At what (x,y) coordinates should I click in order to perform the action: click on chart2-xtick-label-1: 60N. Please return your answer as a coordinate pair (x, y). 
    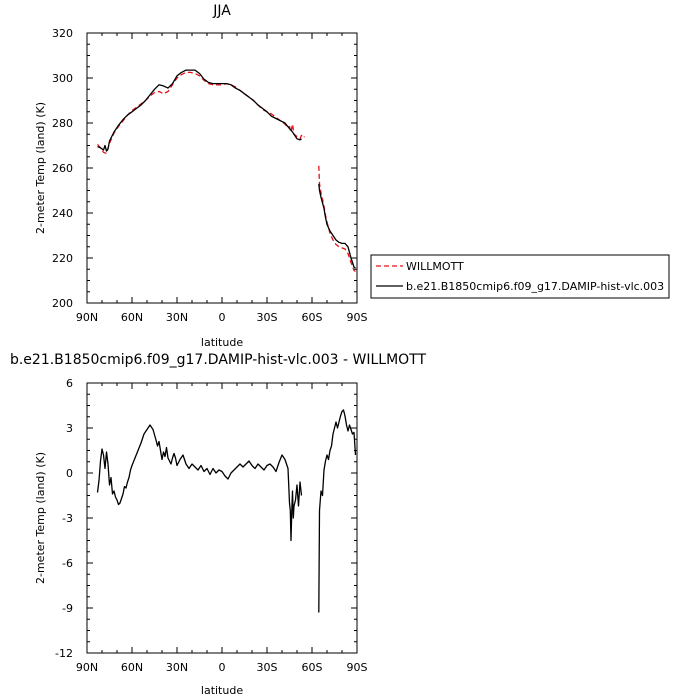
    Looking at the image, I should click on (132, 667).